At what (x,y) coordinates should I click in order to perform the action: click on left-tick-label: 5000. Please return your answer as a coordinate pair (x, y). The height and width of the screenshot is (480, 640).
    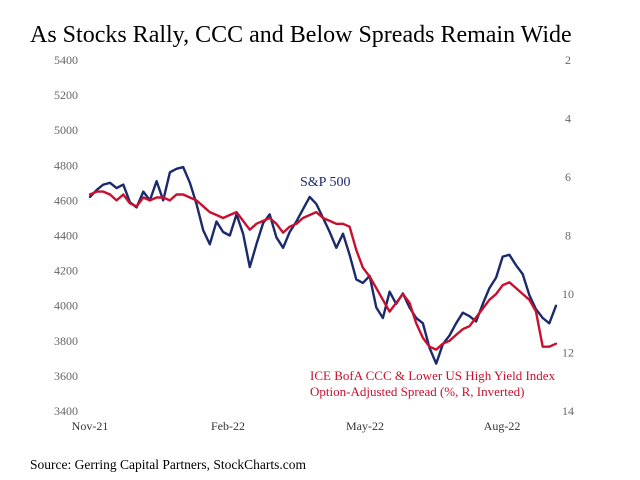
    Looking at the image, I should click on (66, 130).